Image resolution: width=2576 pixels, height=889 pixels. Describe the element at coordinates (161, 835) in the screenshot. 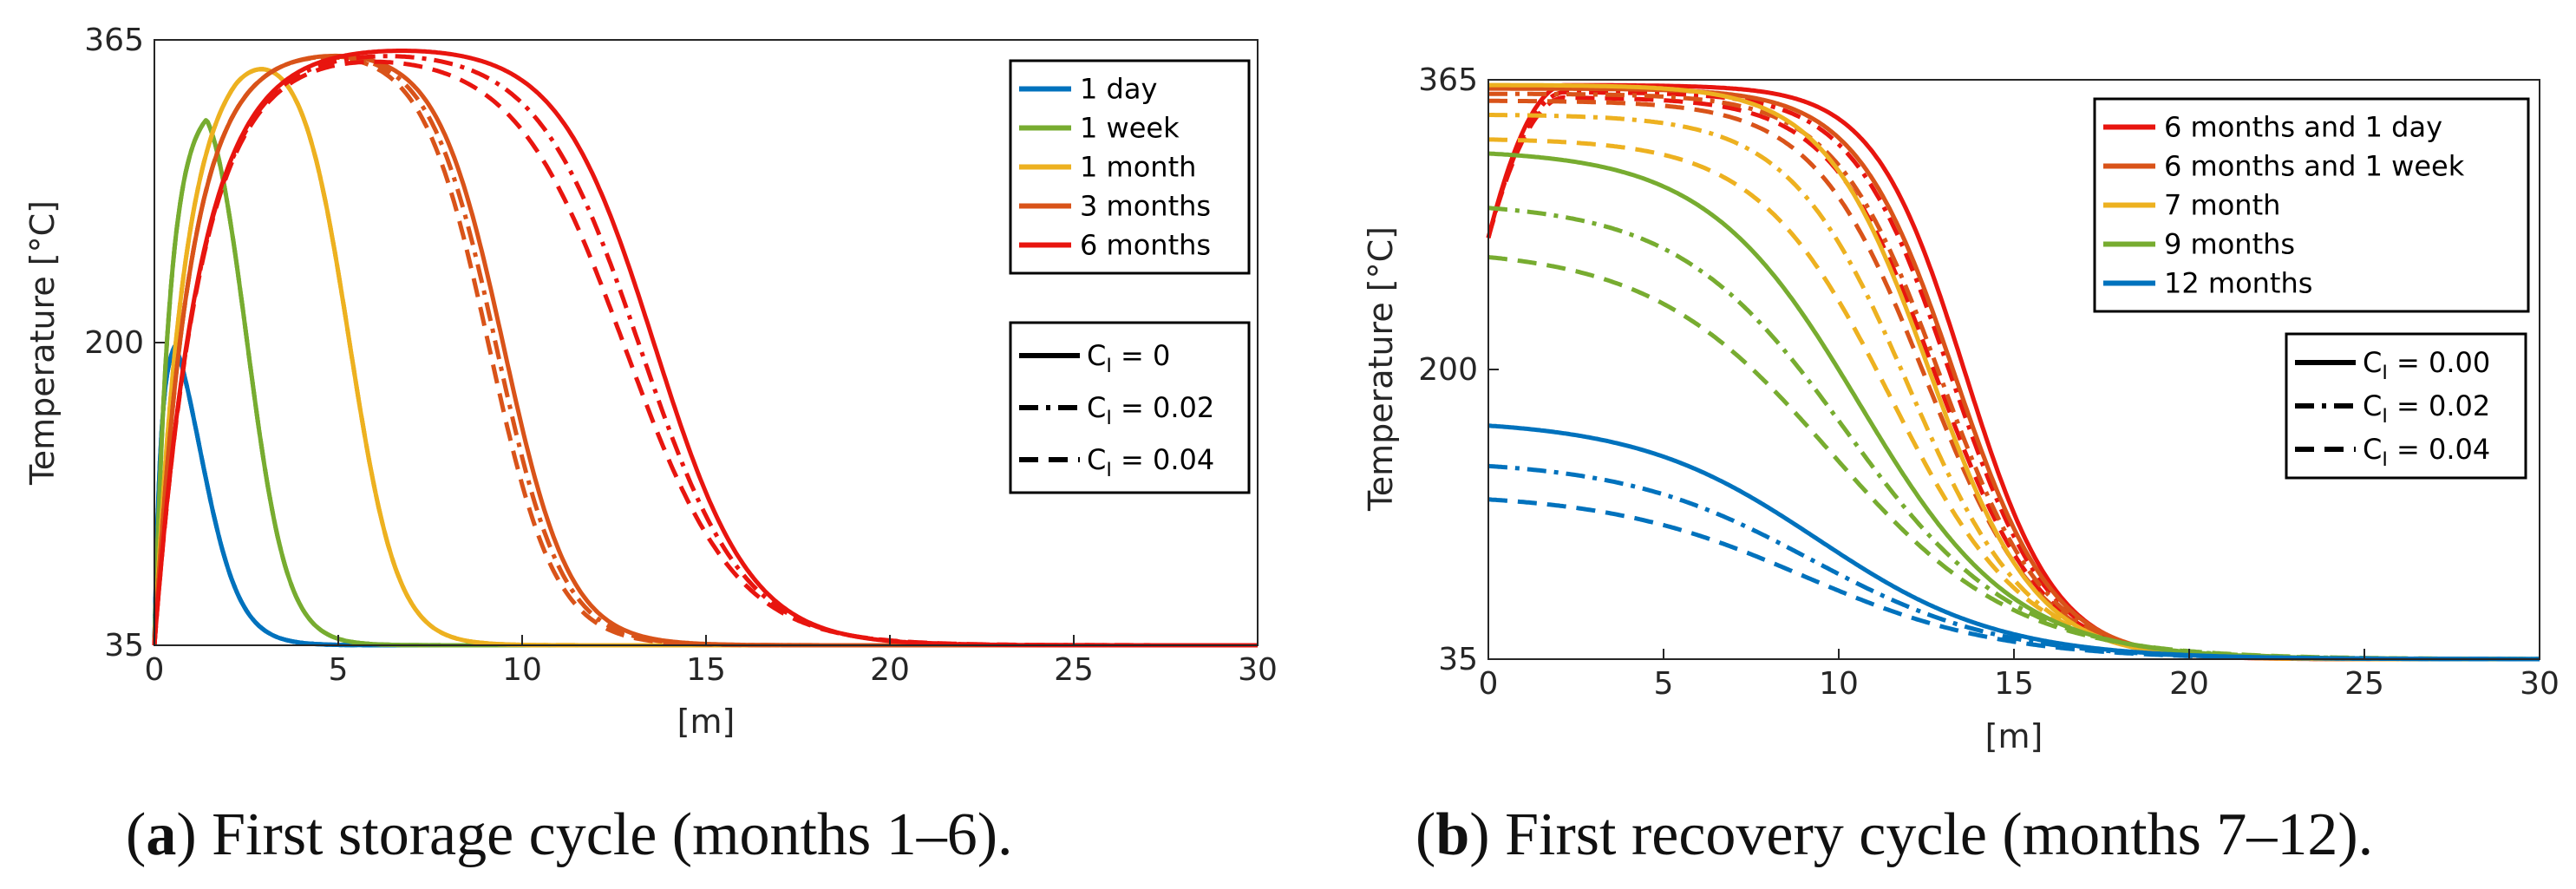

I see `panel-a-caption-label: a` at that location.